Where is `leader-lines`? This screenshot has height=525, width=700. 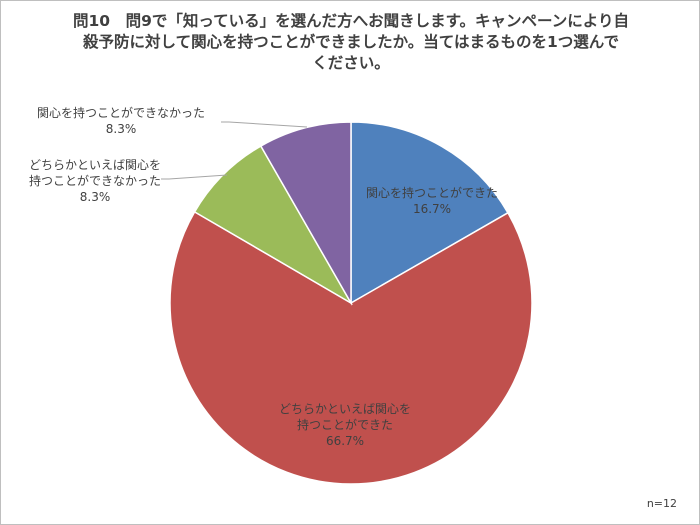
leader-lines is located at coordinates (234, 150).